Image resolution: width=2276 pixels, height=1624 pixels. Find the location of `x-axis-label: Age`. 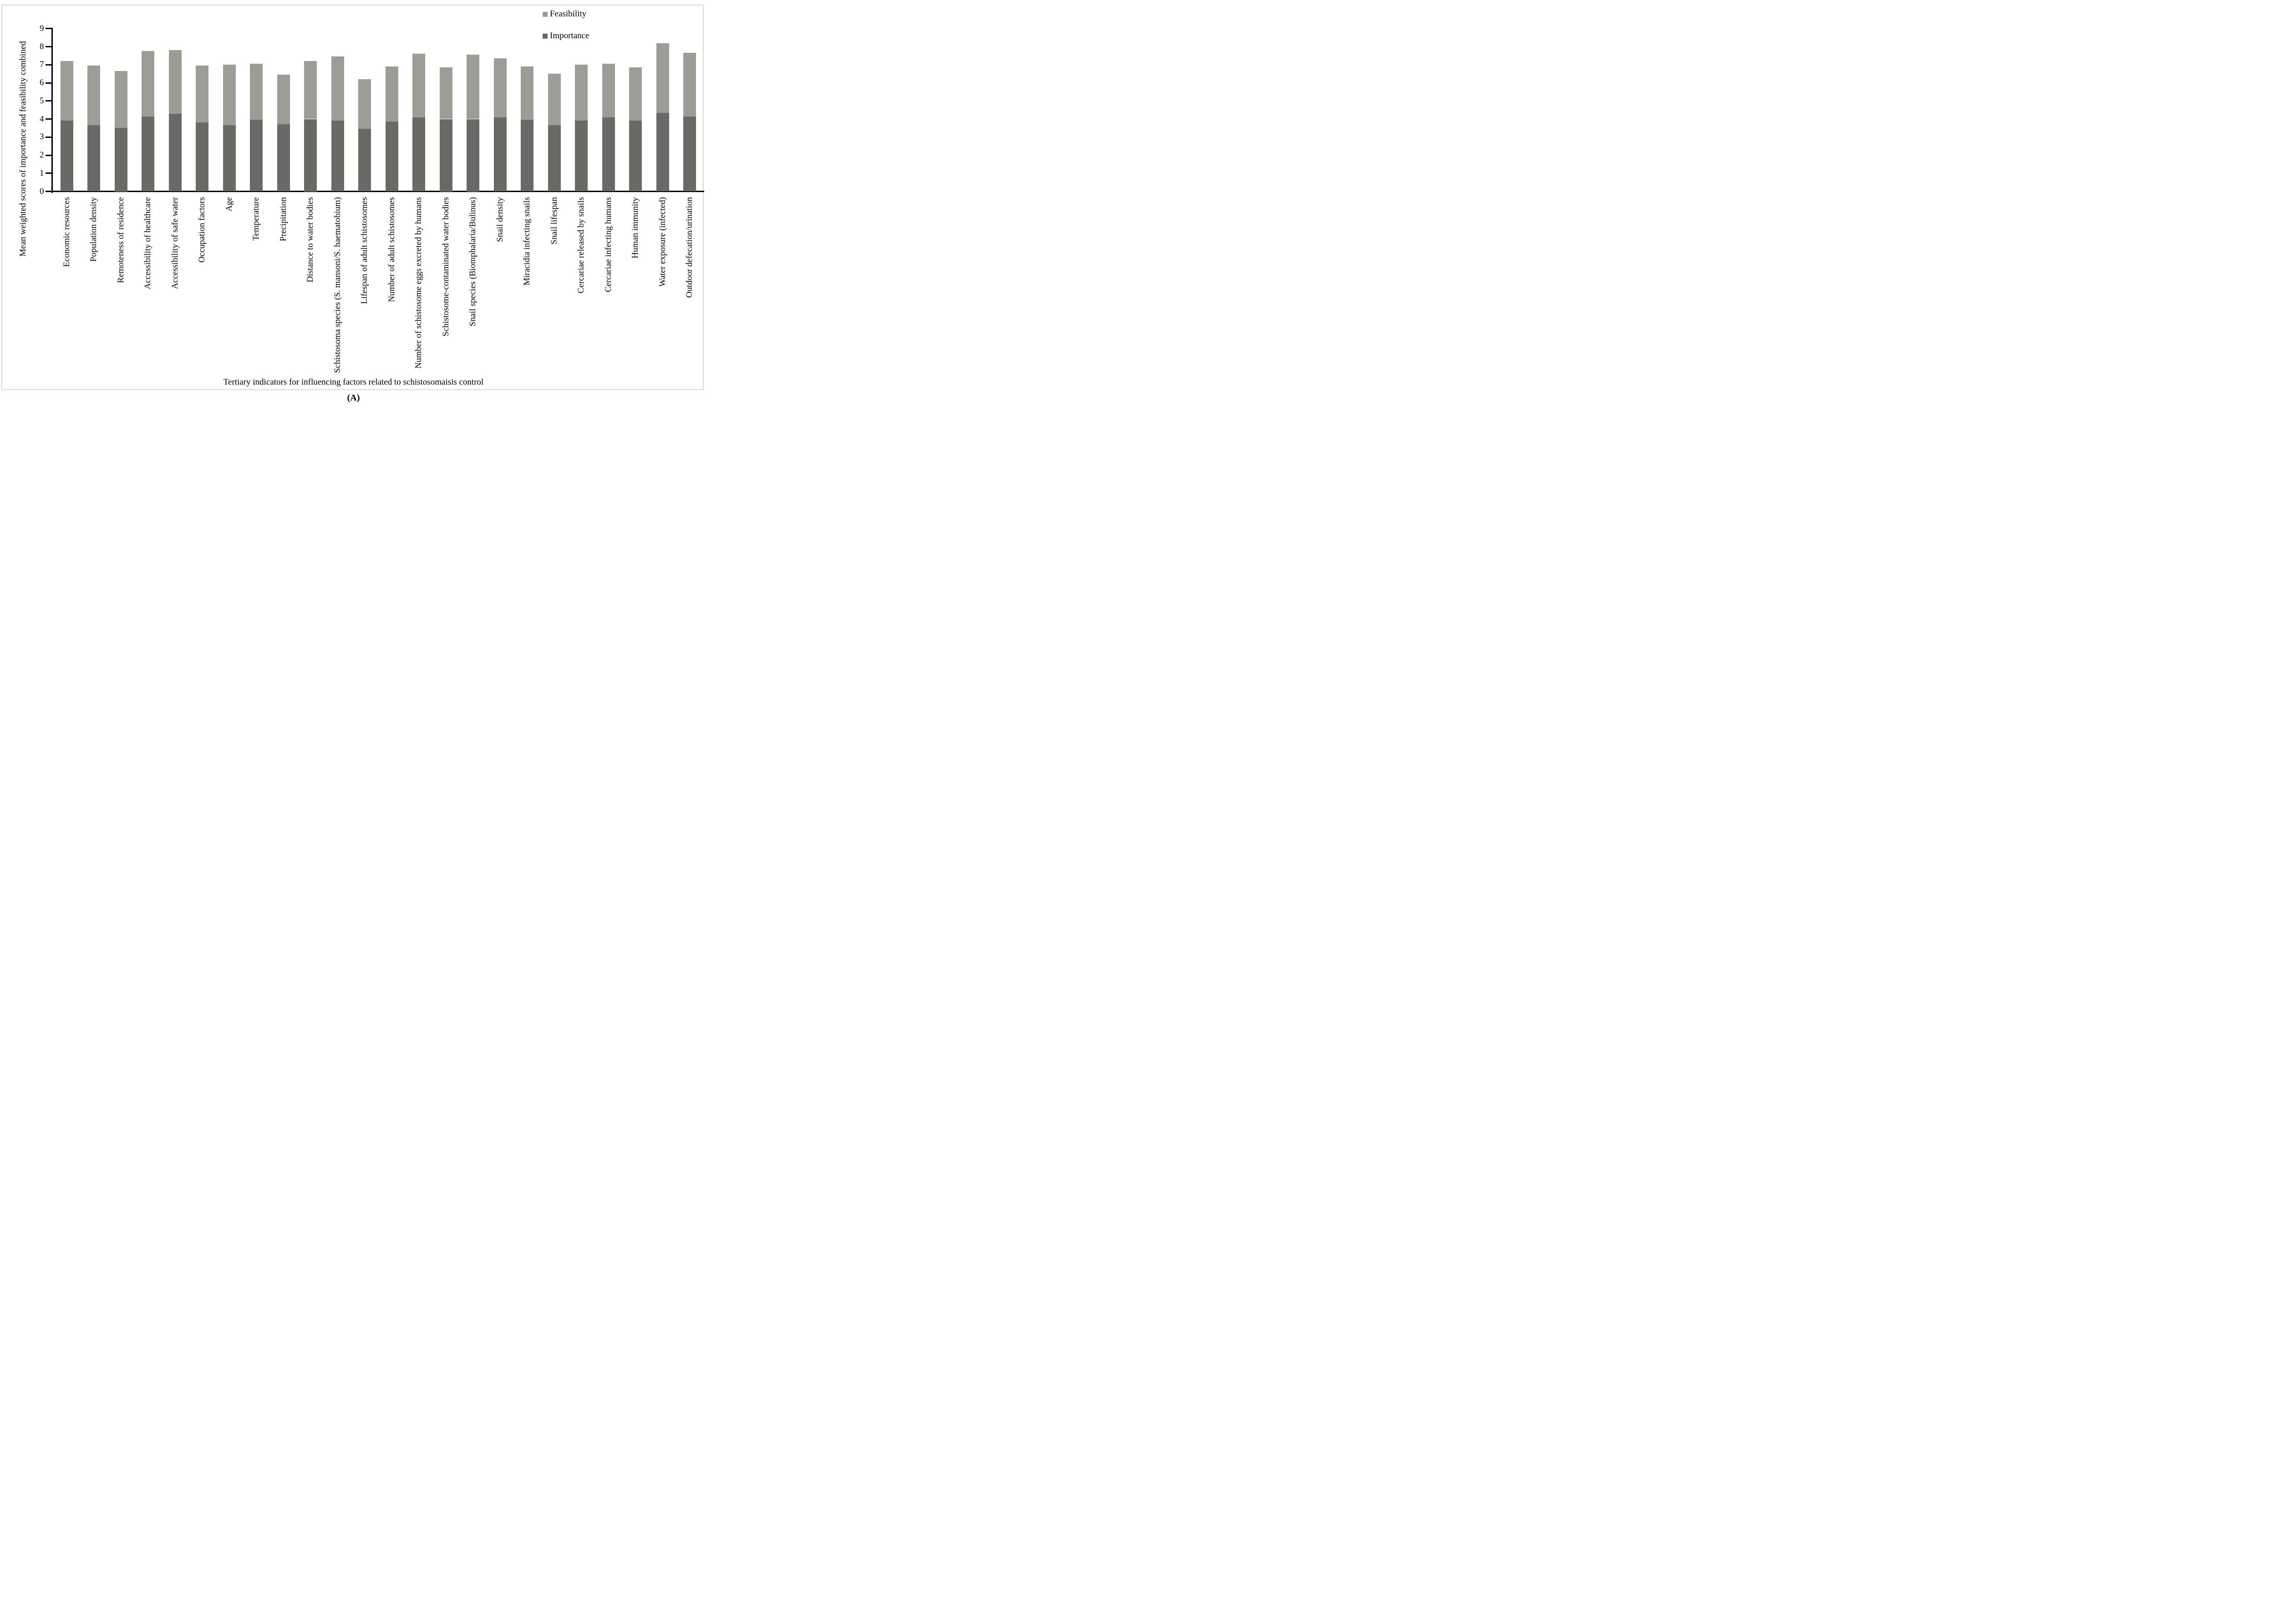

x-axis-label: Age is located at coordinates (229, 204).